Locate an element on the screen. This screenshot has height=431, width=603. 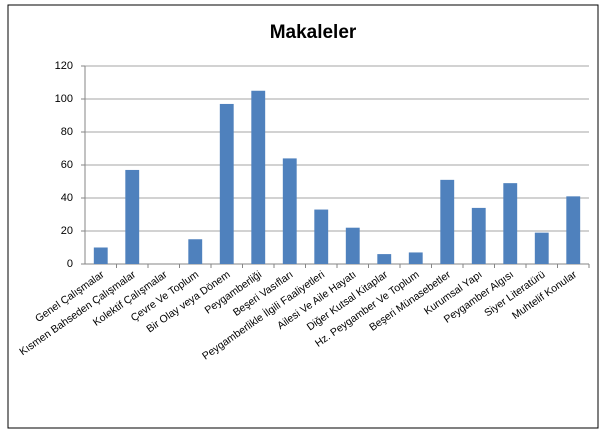
y-tick-label: 100 is located at coordinates (64, 99).